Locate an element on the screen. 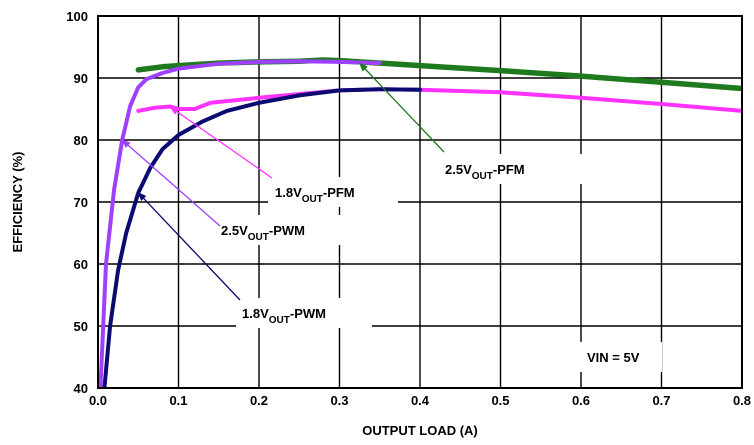 The width and height of the screenshot is (754, 445). y-tick-label: 50 is located at coordinates (81, 326).